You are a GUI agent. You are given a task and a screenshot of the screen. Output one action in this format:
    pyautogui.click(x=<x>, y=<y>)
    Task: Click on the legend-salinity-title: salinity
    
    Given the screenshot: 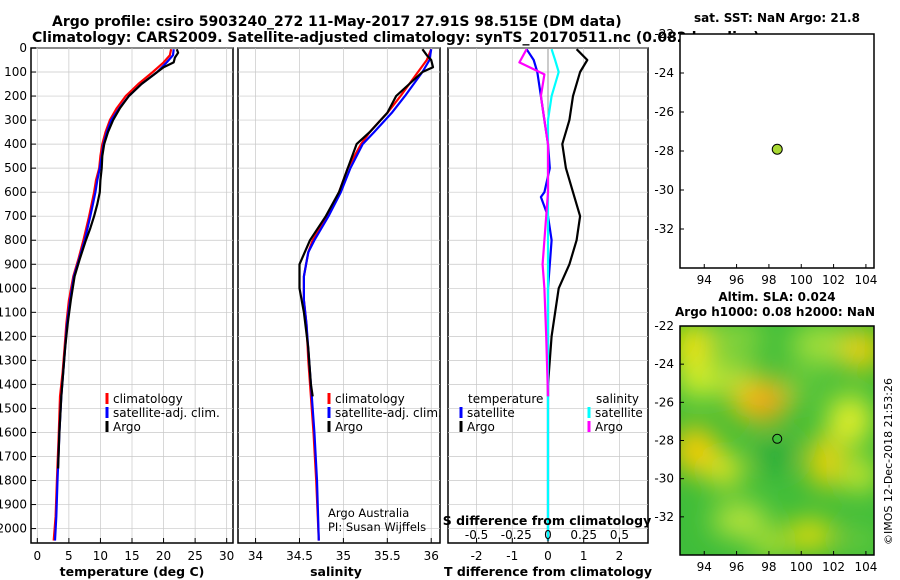 What is the action you would take?
    pyautogui.click(x=617, y=399)
    